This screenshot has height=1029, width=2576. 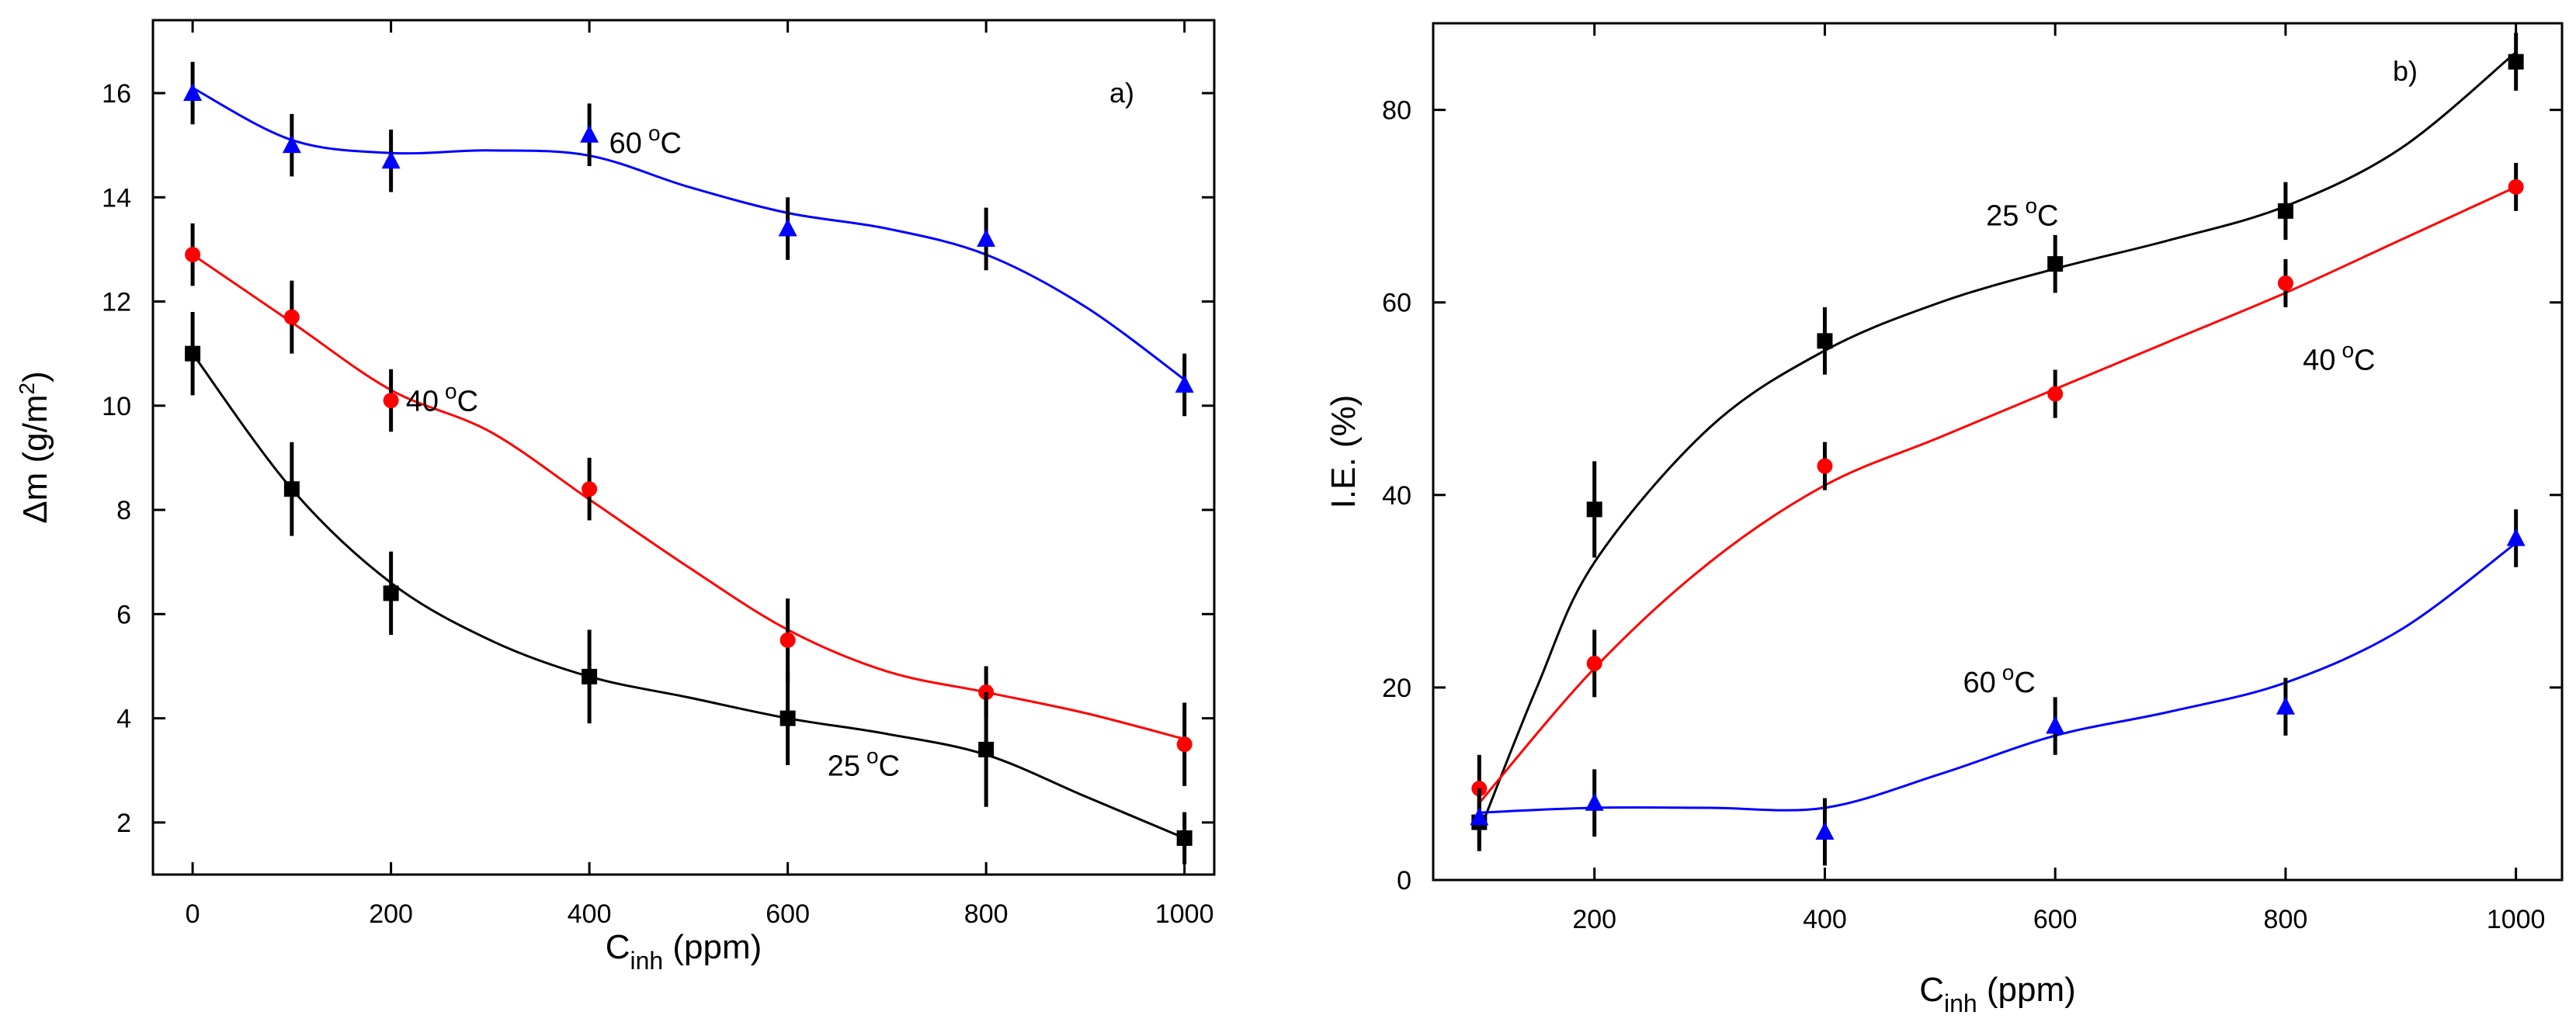 What do you see at coordinates (1404, 881) in the screenshot?
I see `y-tick-label: 0` at bounding box center [1404, 881].